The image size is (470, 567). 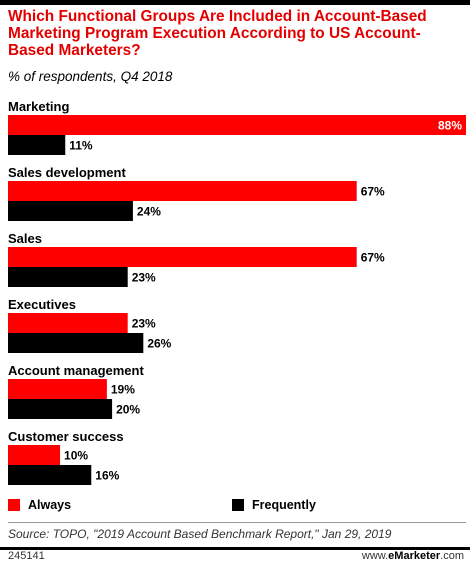 I want to click on value-label-always-executives: 23%, so click(x=144, y=324).